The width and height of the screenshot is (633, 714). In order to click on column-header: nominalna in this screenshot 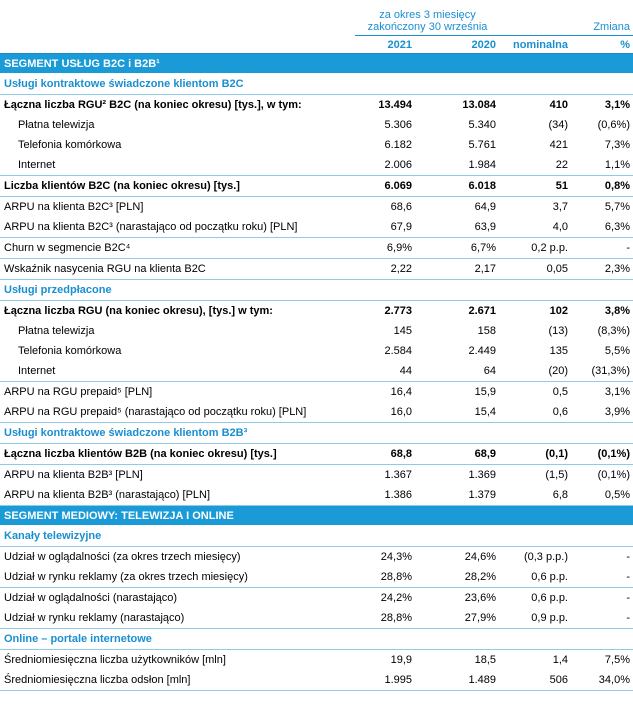, I will do `click(535, 44)`.